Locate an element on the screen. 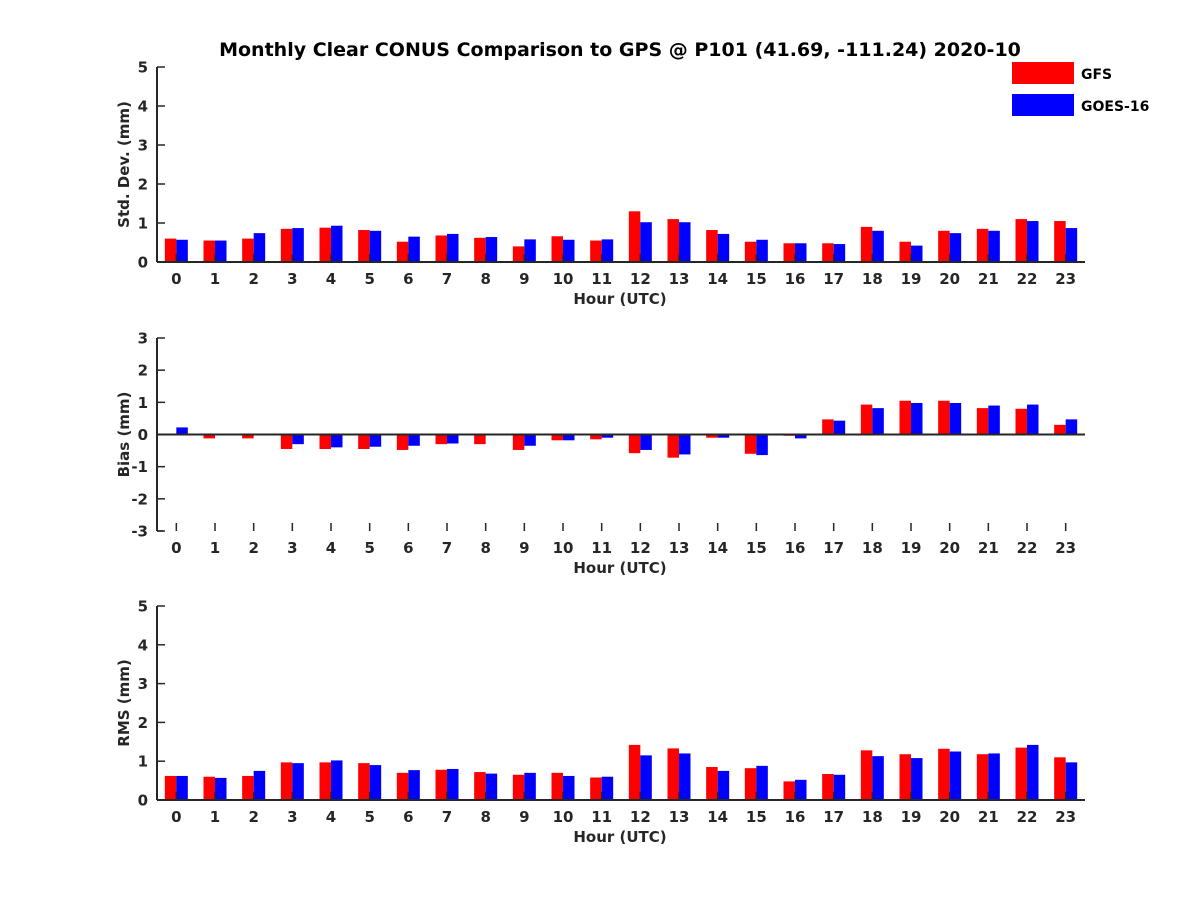 This screenshot has height=900, width=1200. xtick-label-bias-2: 2 is located at coordinates (253, 548).